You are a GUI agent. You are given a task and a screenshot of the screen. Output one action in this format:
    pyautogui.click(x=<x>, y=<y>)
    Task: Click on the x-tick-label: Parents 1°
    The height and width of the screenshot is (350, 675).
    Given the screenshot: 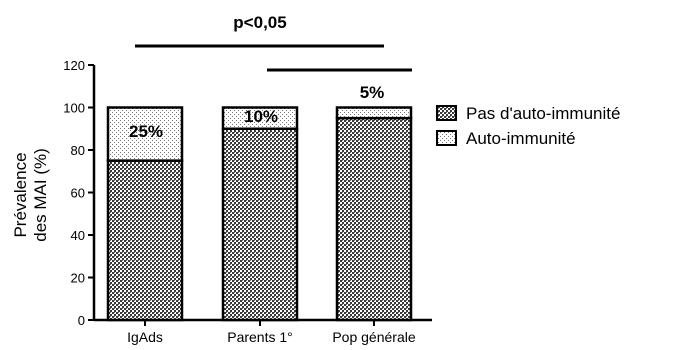 What is the action you would take?
    pyautogui.click(x=260, y=337)
    